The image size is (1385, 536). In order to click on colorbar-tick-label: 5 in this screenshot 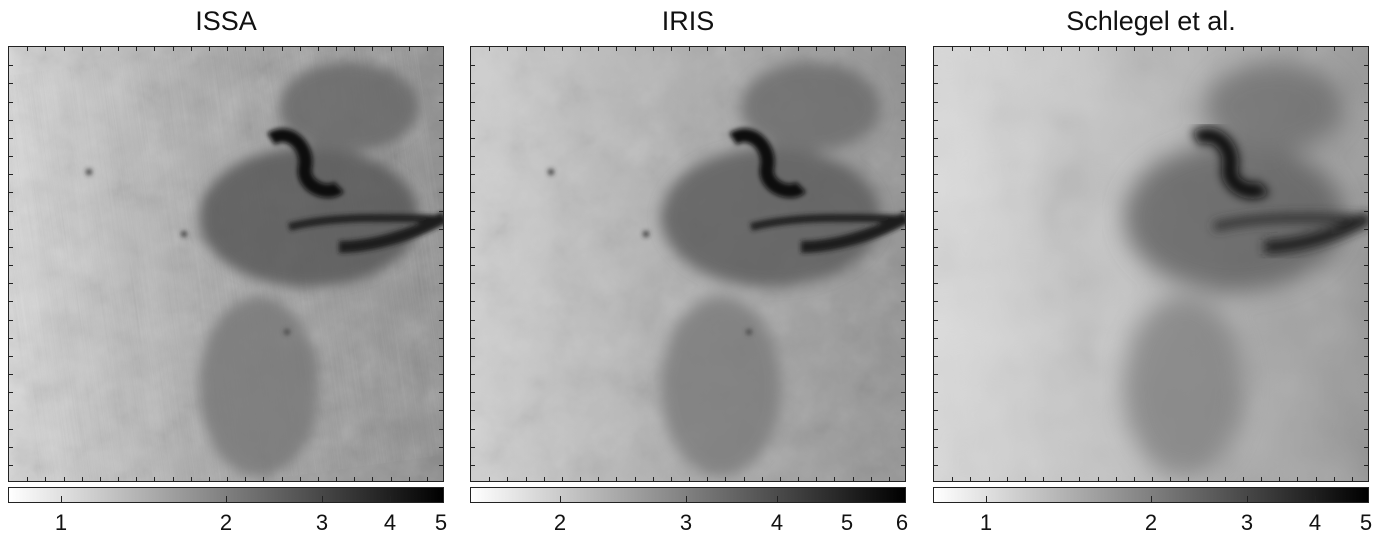, I will do `click(441, 522)`.